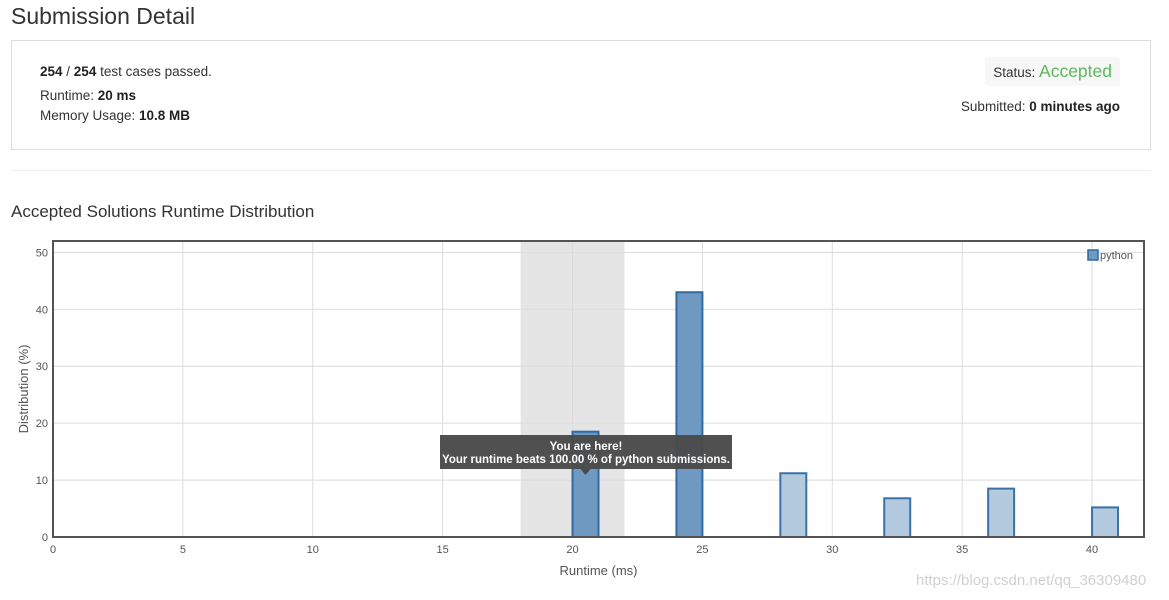 The height and width of the screenshot is (600, 1169). I want to click on x-tick-label: 40, so click(1092, 550).